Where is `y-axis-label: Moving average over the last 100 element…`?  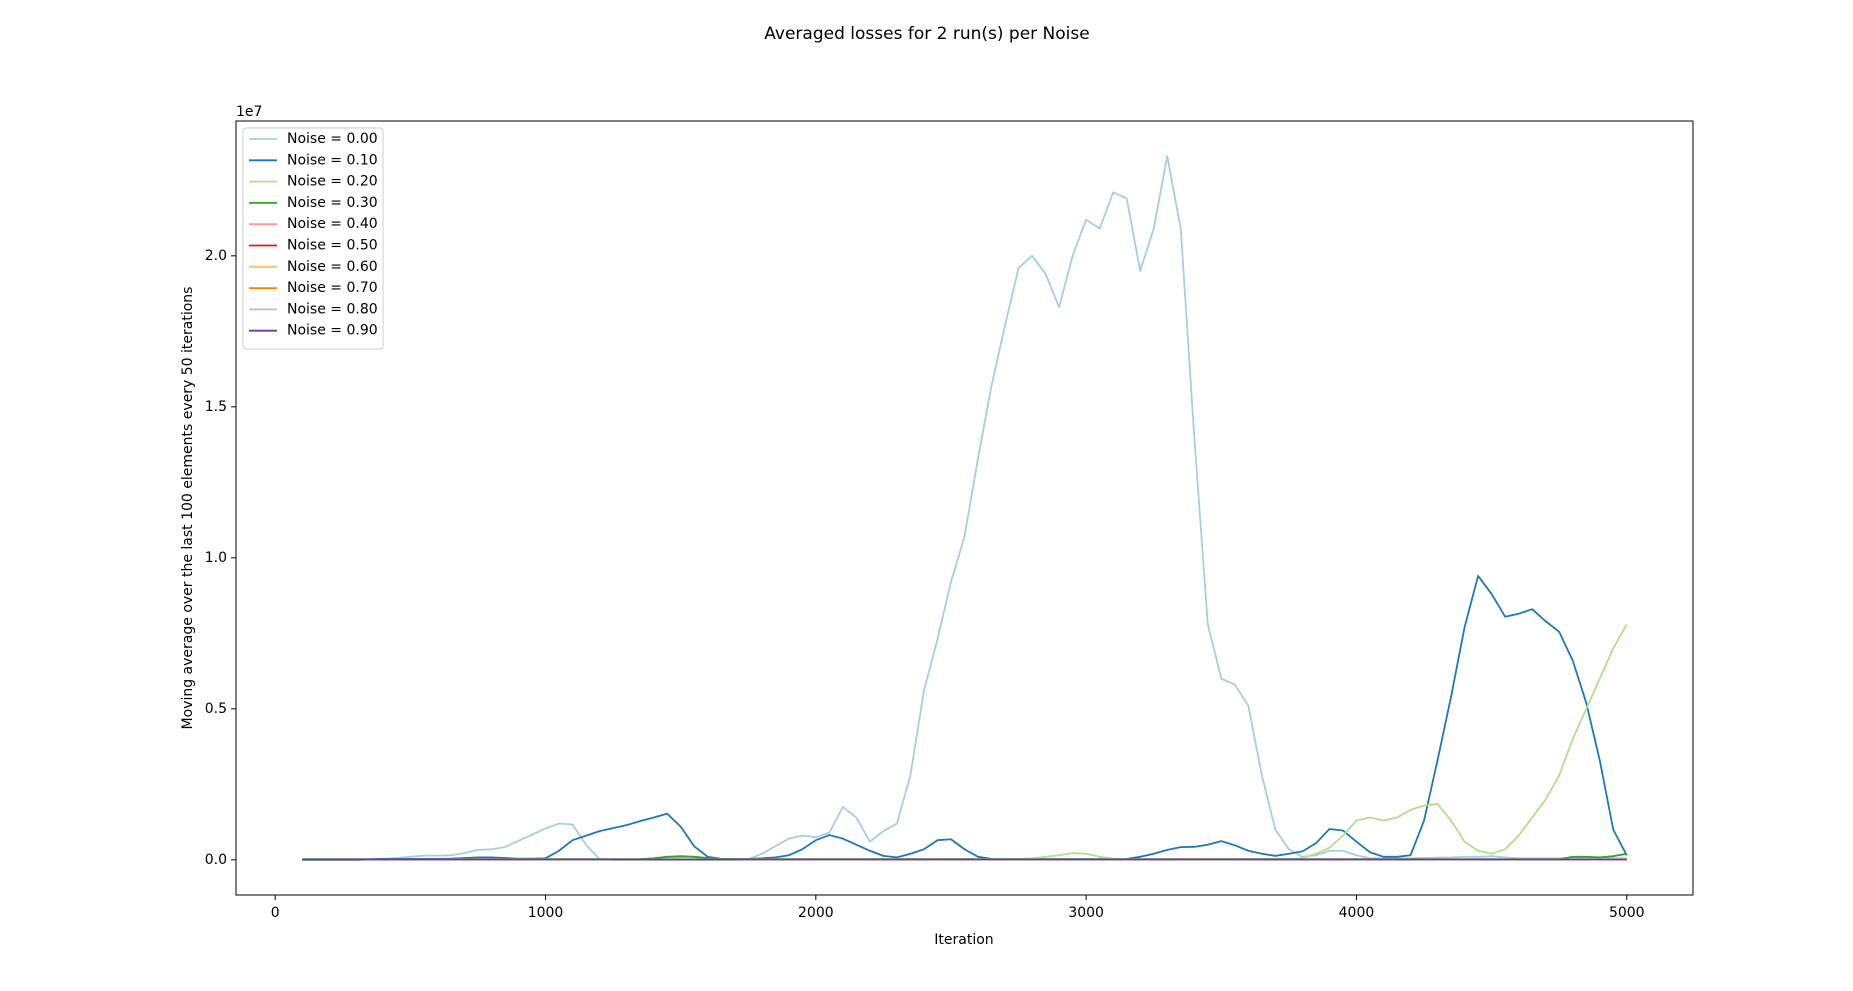 y-axis-label: Moving average over the last 100 element… is located at coordinates (188, 508).